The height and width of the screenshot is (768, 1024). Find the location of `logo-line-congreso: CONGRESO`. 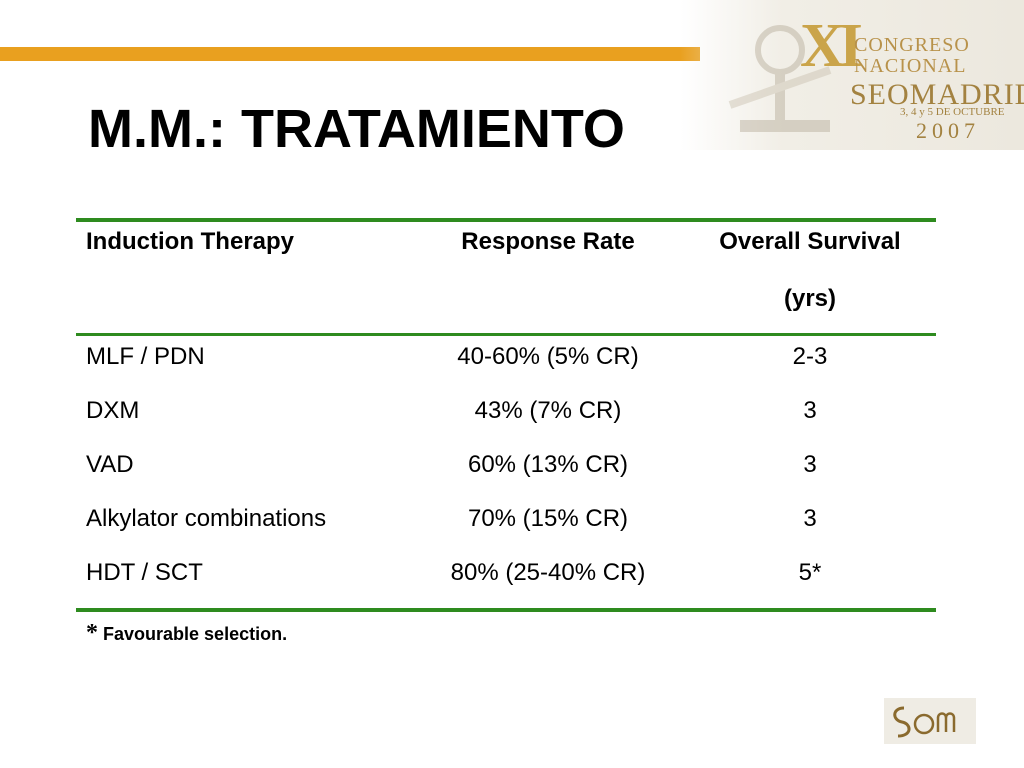

logo-line-congreso: CONGRESO is located at coordinates (912, 45).